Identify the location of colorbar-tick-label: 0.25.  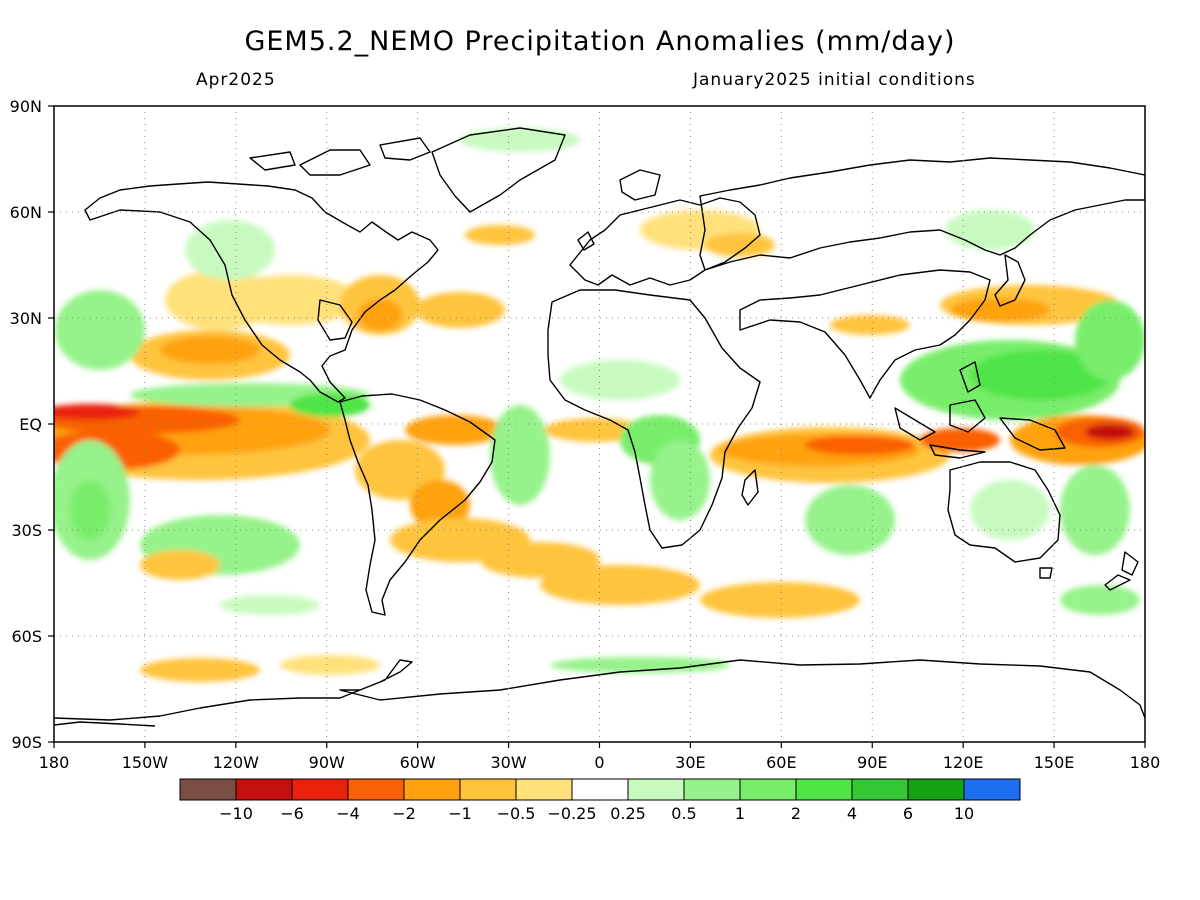
(628, 813).